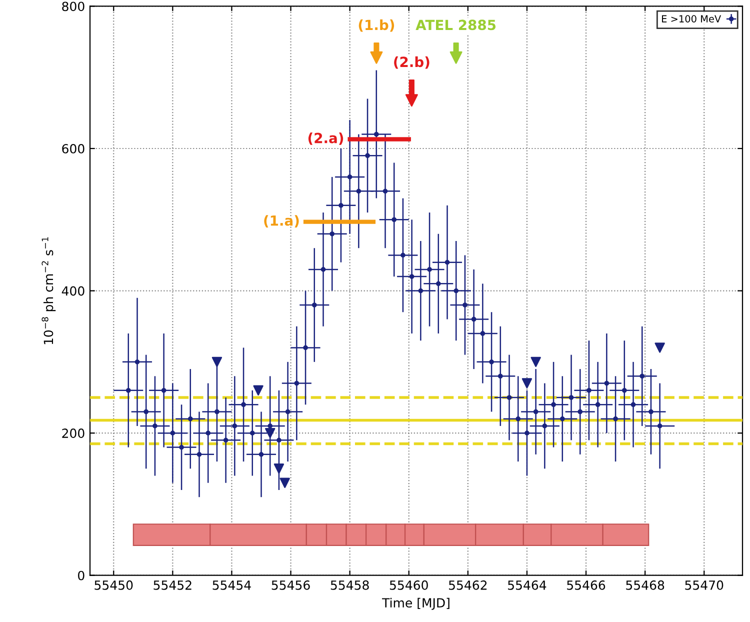 The height and width of the screenshot is (622, 750). Describe the element at coordinates (692, 18) in the screenshot. I see `legend-label: E >100 MeV` at that location.